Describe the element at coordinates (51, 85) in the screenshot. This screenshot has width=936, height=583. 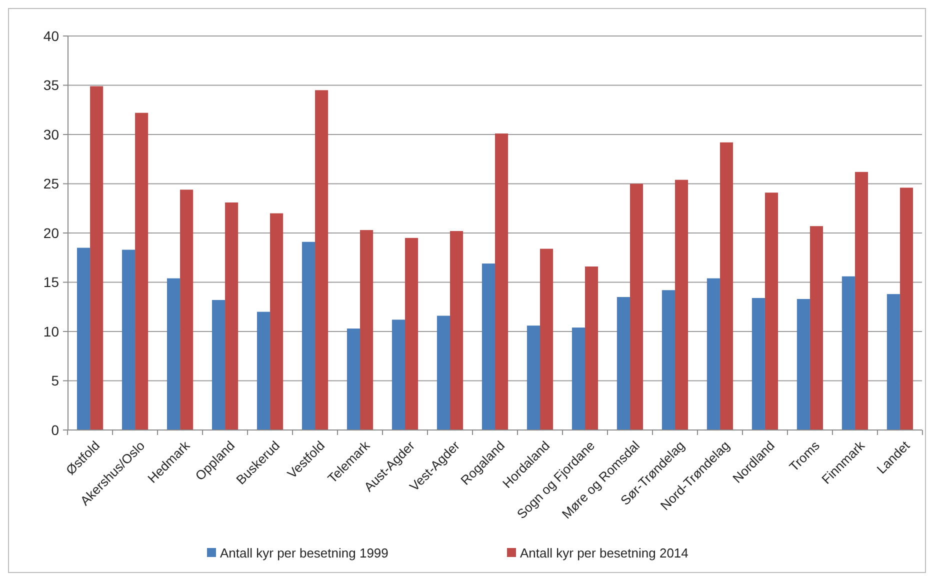
I see `y-tick-label: 35` at that location.